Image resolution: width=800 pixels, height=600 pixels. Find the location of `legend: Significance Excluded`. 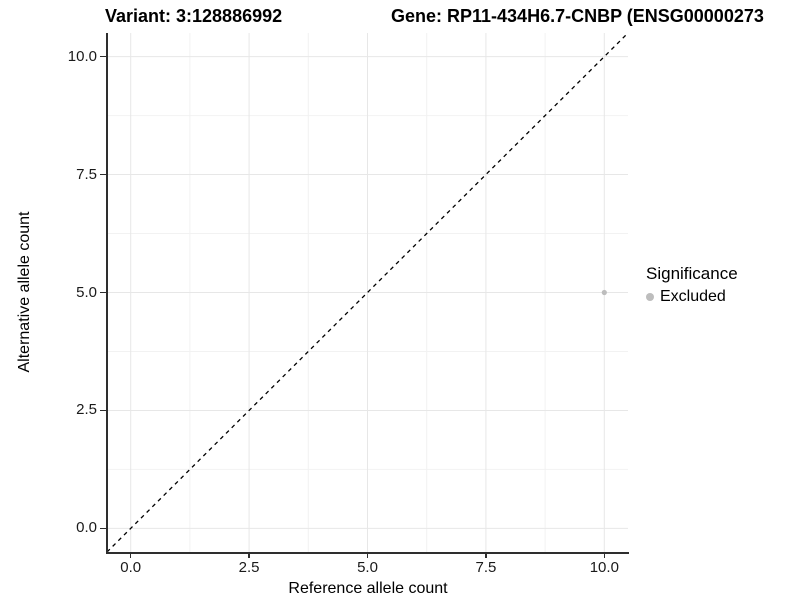

legend: Significance Excluded is located at coordinates (692, 285).